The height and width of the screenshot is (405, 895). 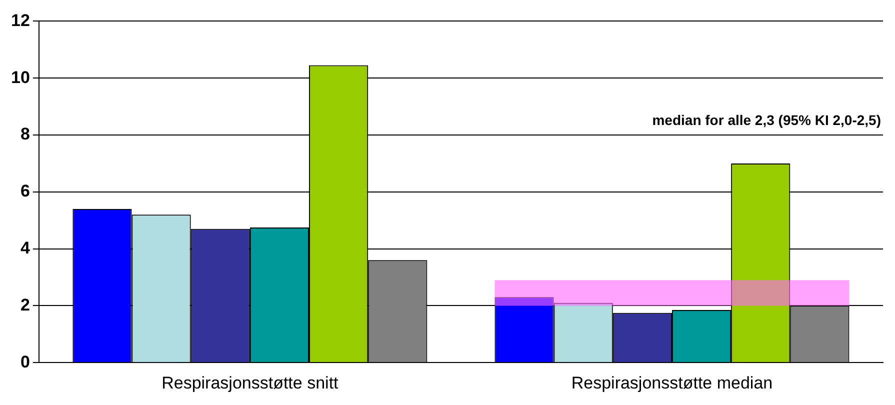 What do you see at coordinates (25, 248) in the screenshot?
I see `y-tick-label: 4` at bounding box center [25, 248].